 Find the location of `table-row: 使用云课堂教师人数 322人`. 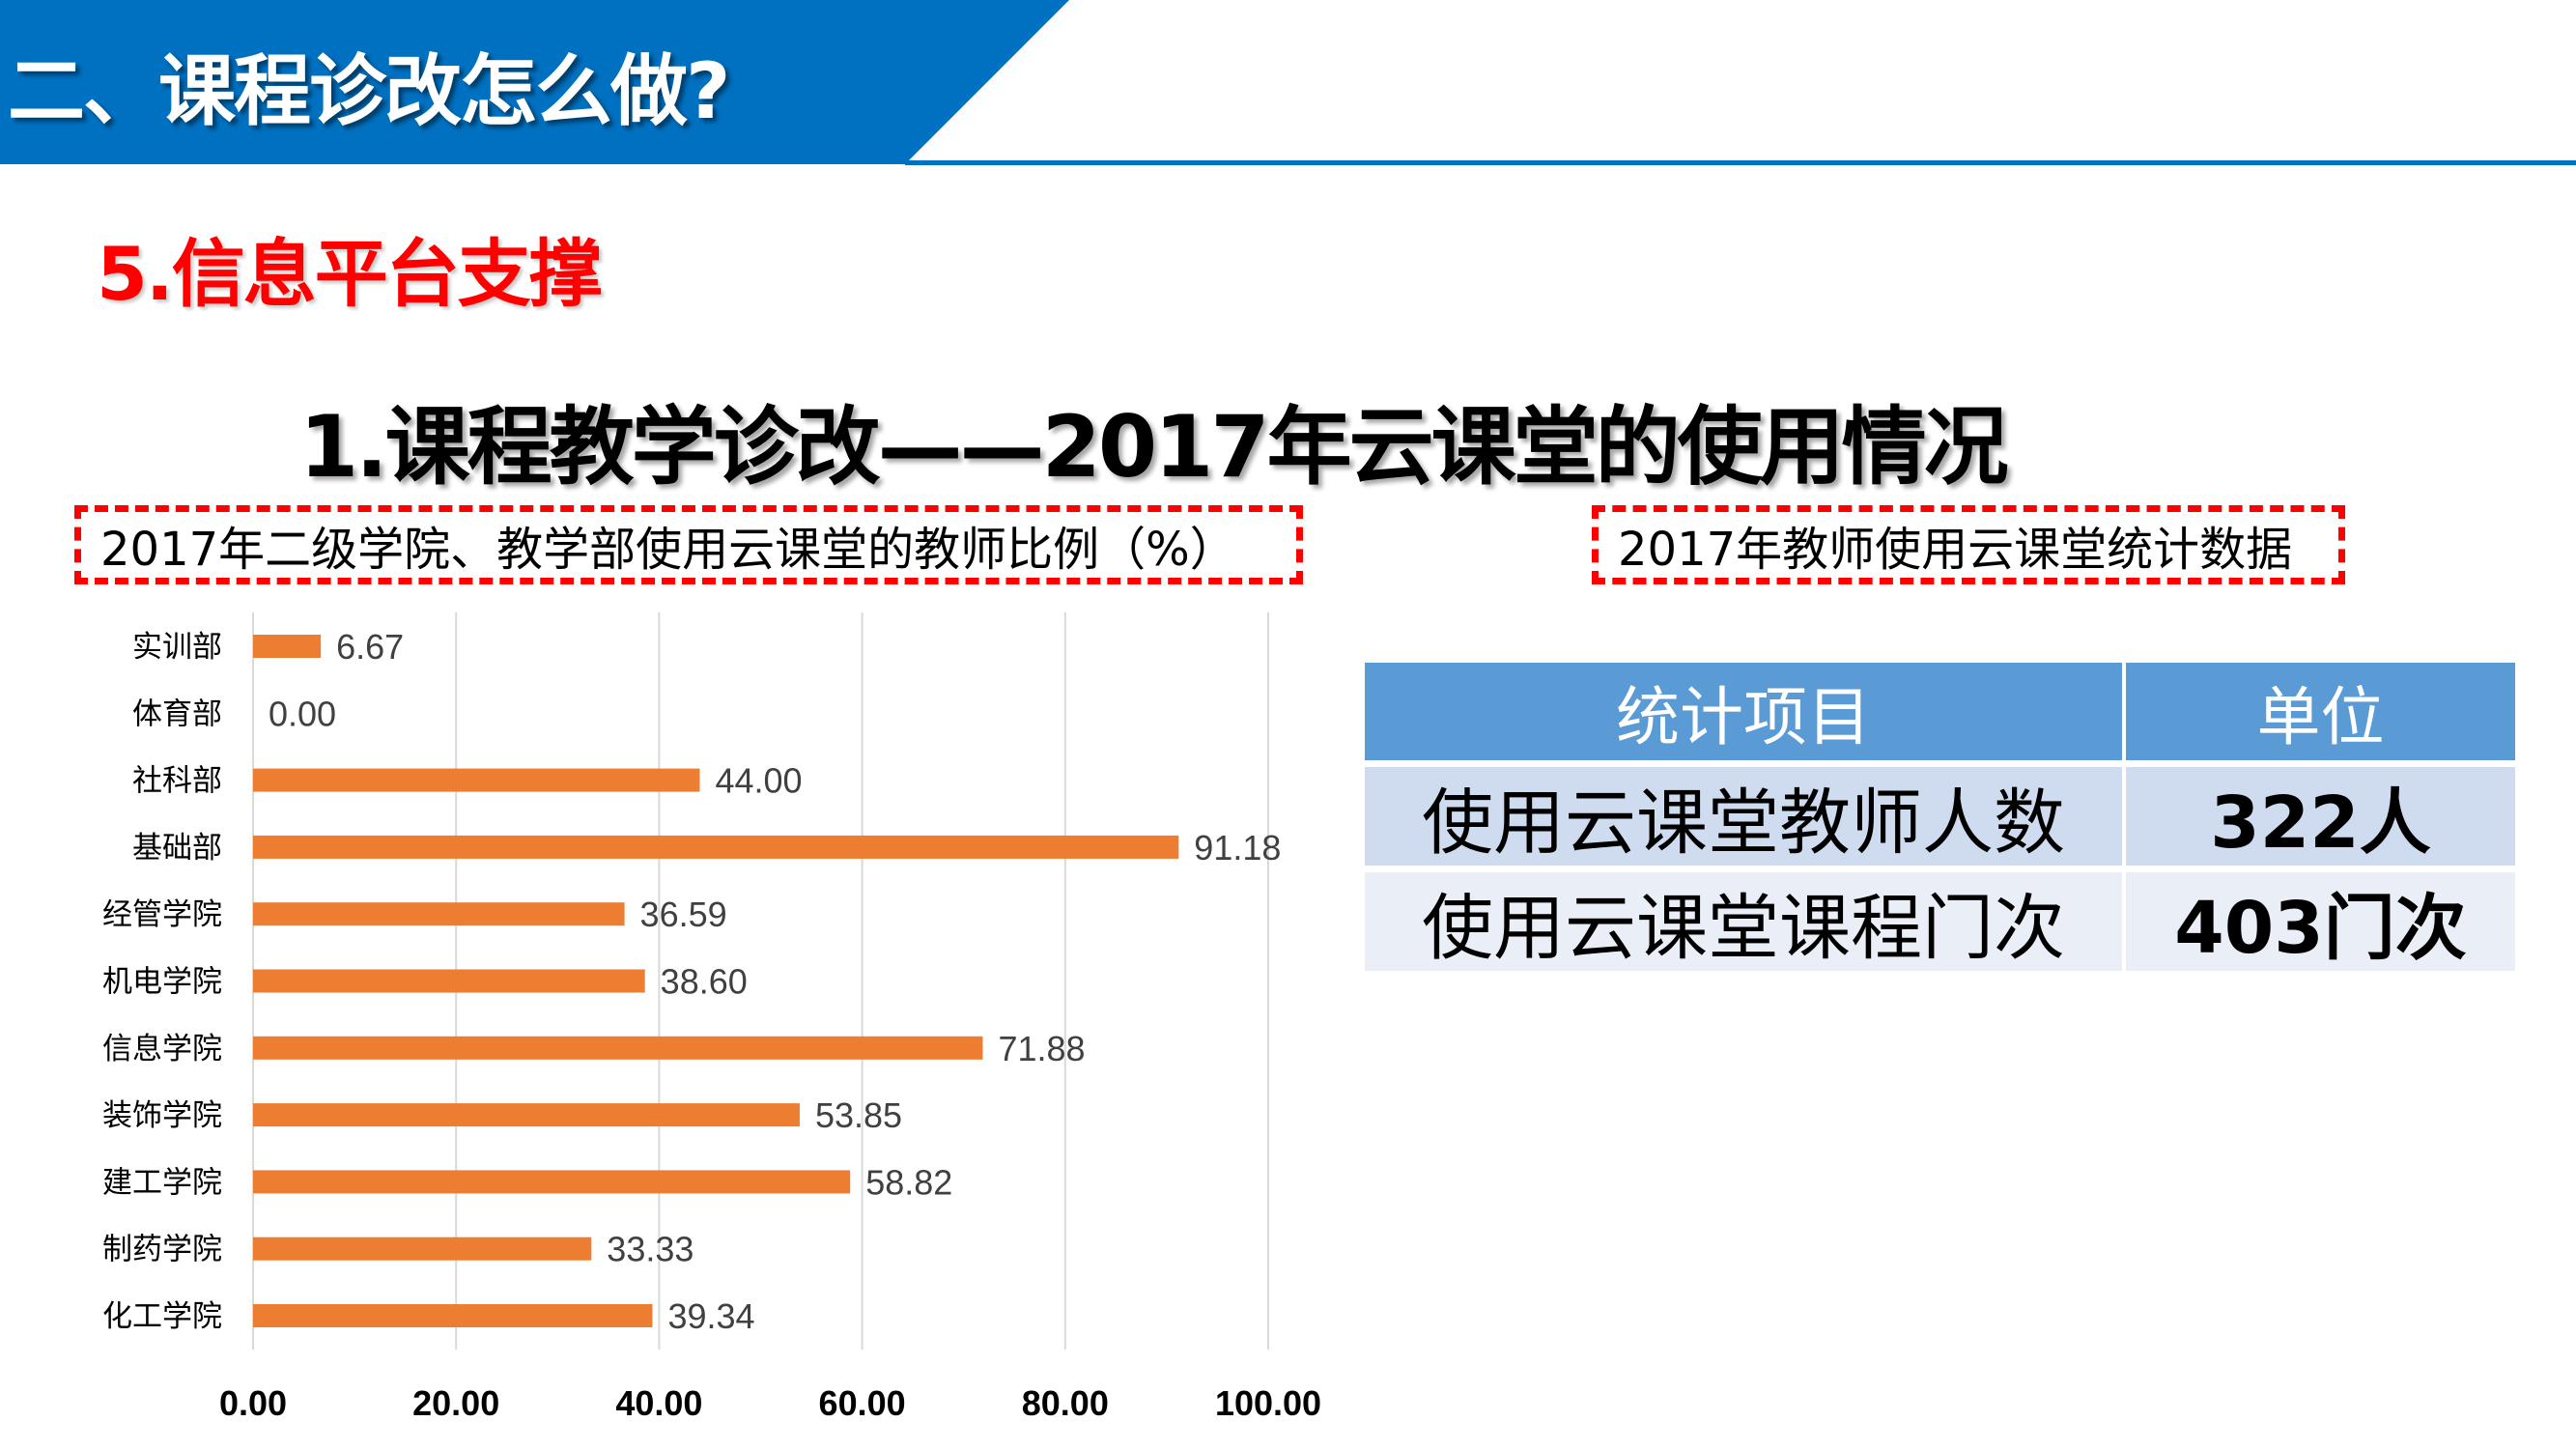

table-row: 使用云课堂教师人数 322人 is located at coordinates (1940, 817).